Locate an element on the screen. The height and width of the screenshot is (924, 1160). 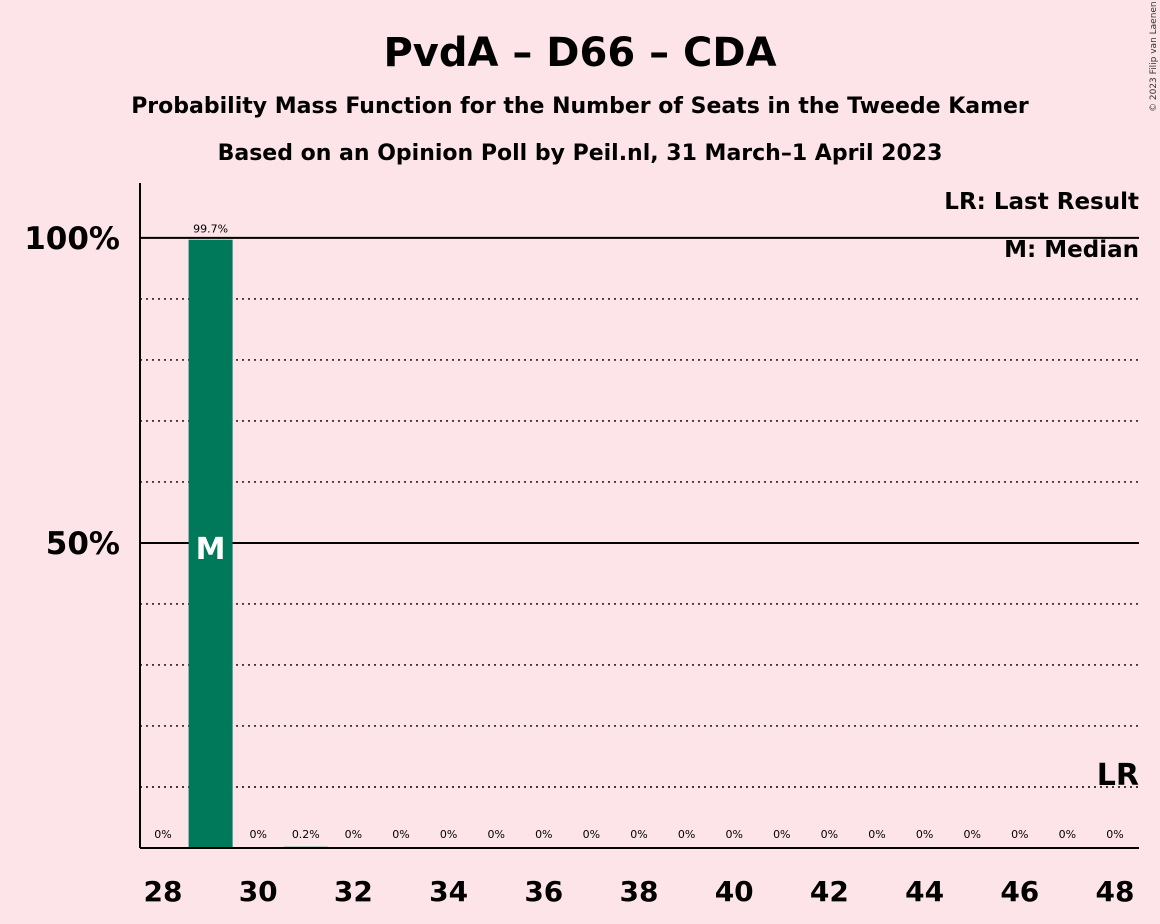
x-tick-label: 40 is located at coordinates (734, 891).